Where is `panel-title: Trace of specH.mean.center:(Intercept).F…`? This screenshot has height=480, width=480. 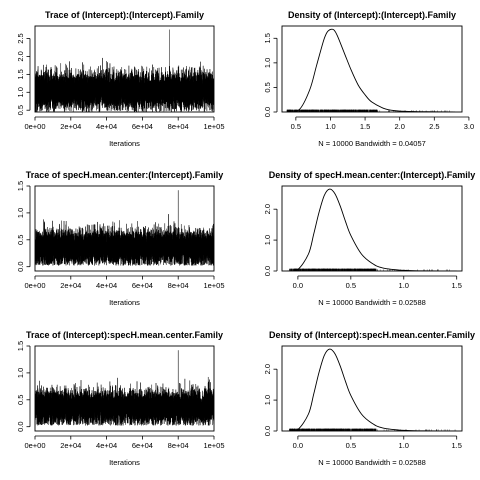 panel-title: Trace of specH.mean.center:(Intercept).F… is located at coordinates (125, 175).